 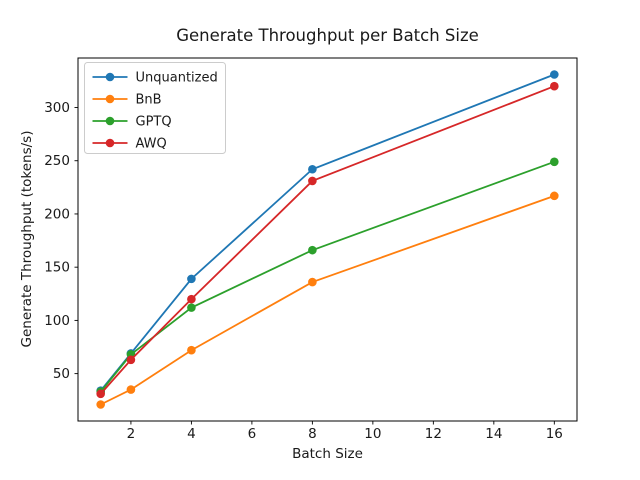 What do you see at coordinates (327, 454) in the screenshot?
I see `x-axis-label: Batch Size` at bounding box center [327, 454].